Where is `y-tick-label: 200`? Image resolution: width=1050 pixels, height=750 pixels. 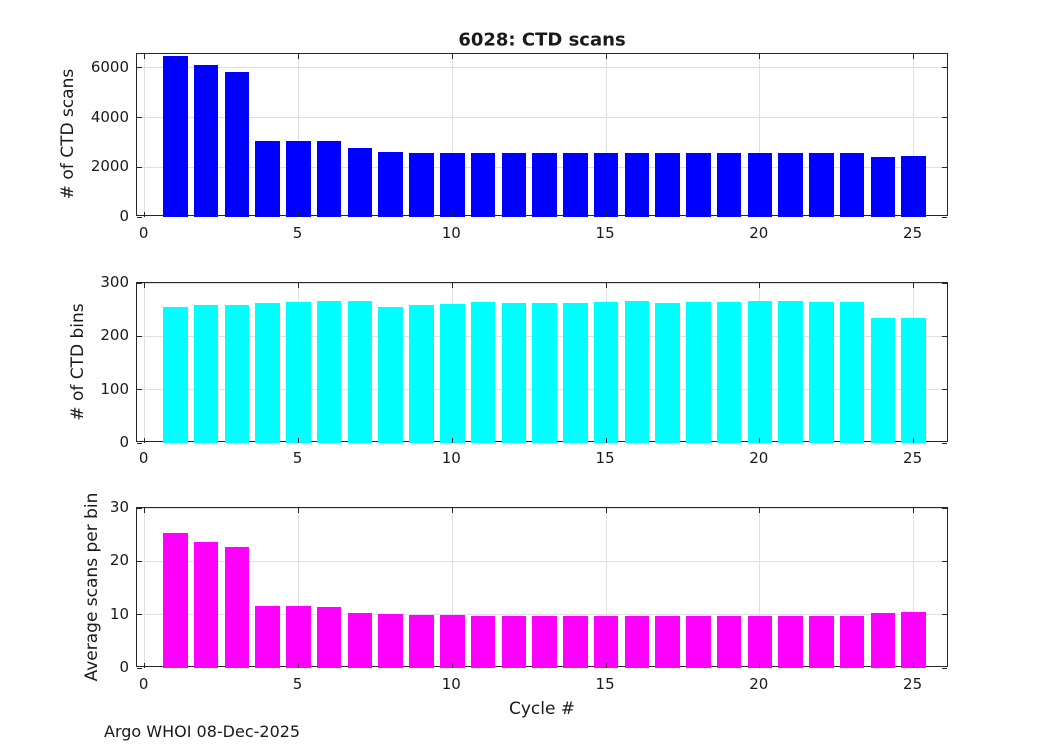
y-tick-label: 200 is located at coordinates (114, 335).